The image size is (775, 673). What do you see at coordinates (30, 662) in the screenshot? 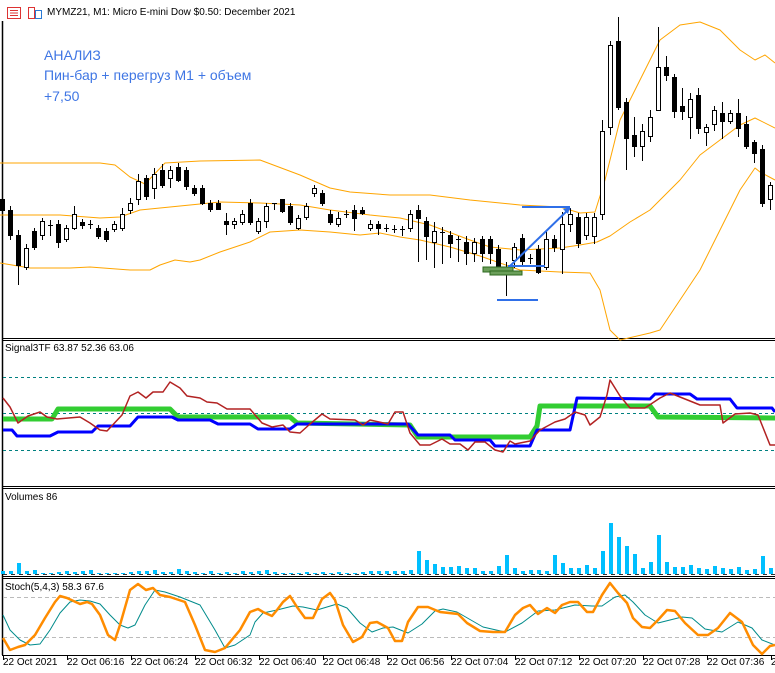
I see `time-axis-label: 22 Oct 2021` at bounding box center [30, 662].